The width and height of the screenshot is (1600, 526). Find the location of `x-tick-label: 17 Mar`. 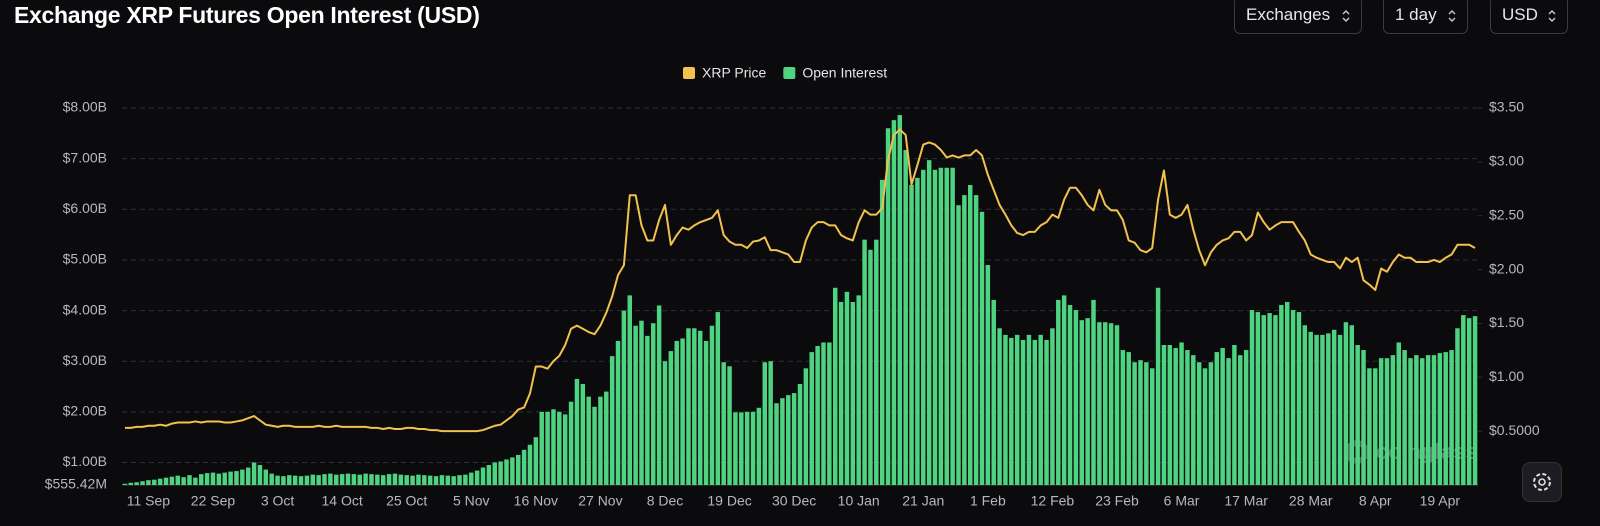

x-tick-label: 17 Mar is located at coordinates (1246, 501).